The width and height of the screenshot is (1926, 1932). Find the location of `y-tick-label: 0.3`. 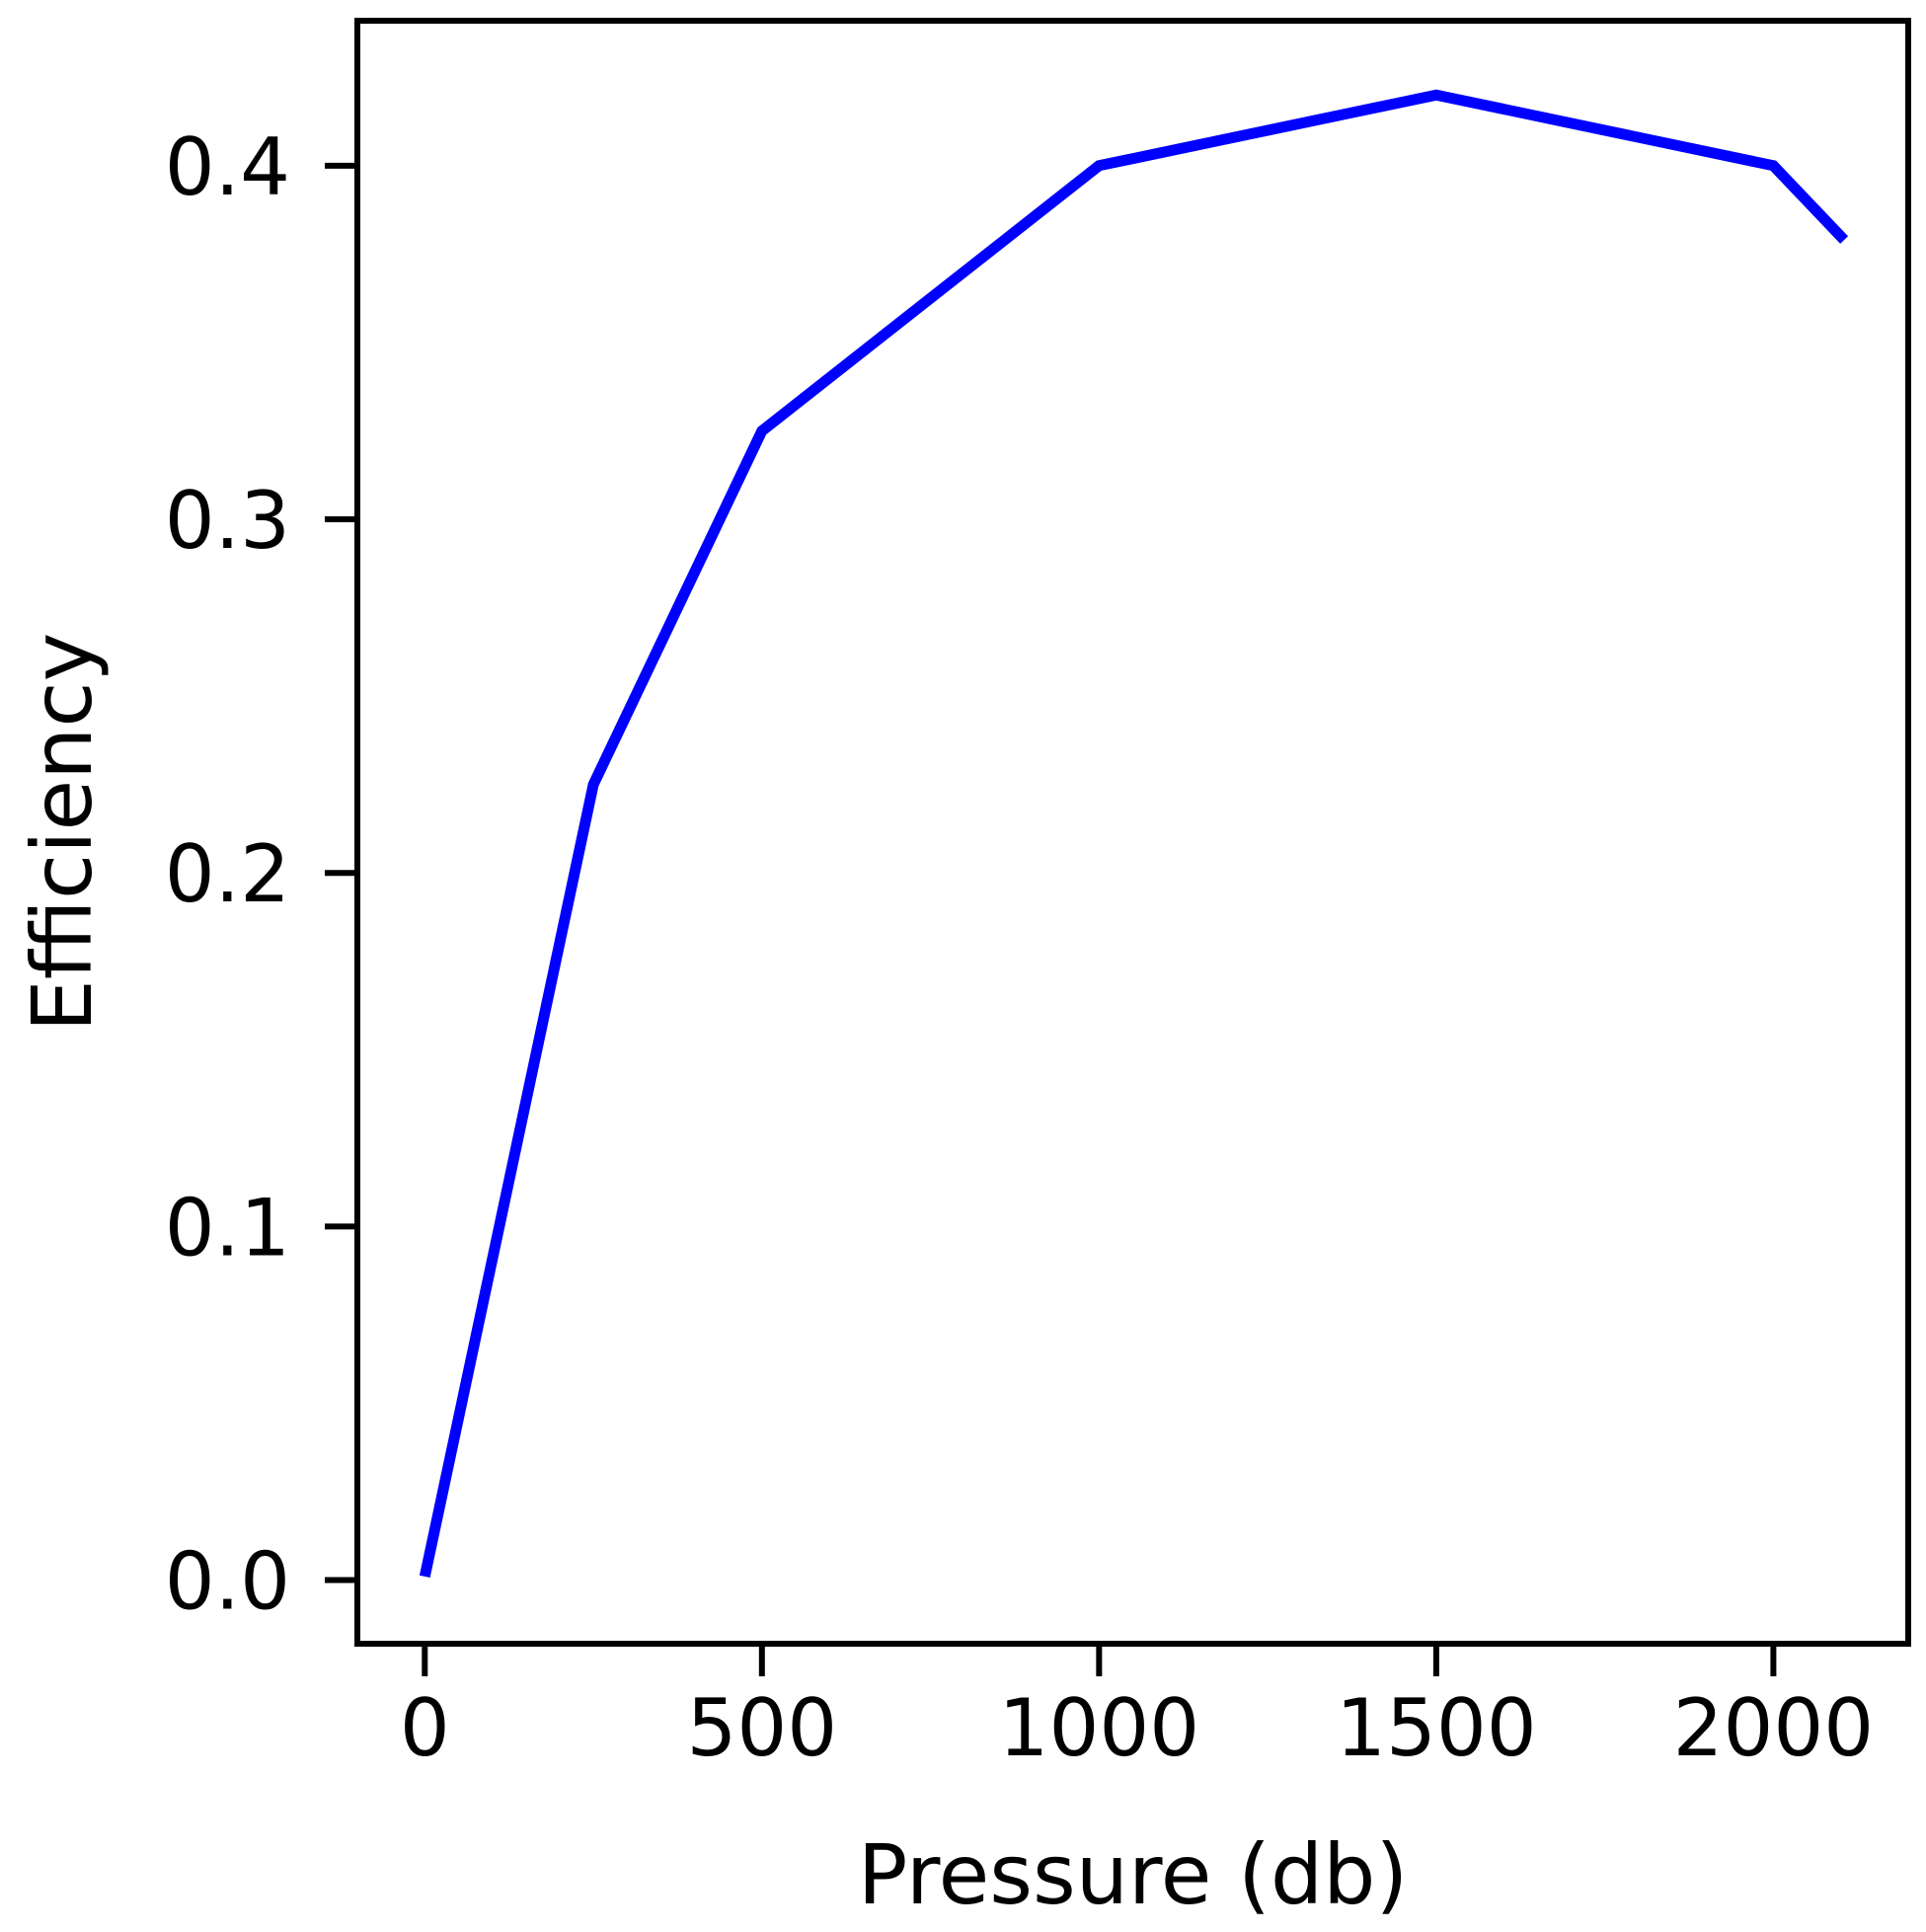

y-tick-label: 0.3 is located at coordinates (227, 521).